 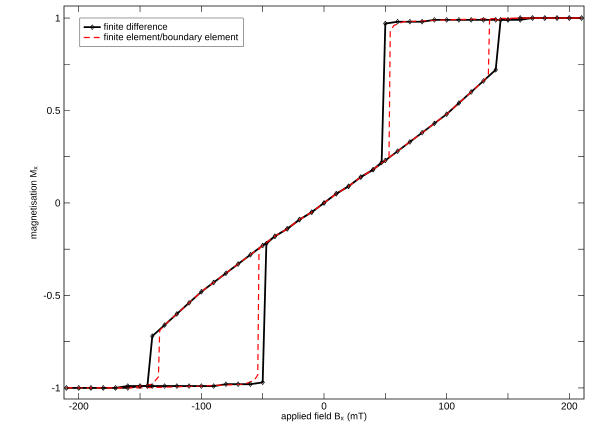 What do you see at coordinates (324, 406) in the screenshot?
I see `x-tick-label: 0` at bounding box center [324, 406].